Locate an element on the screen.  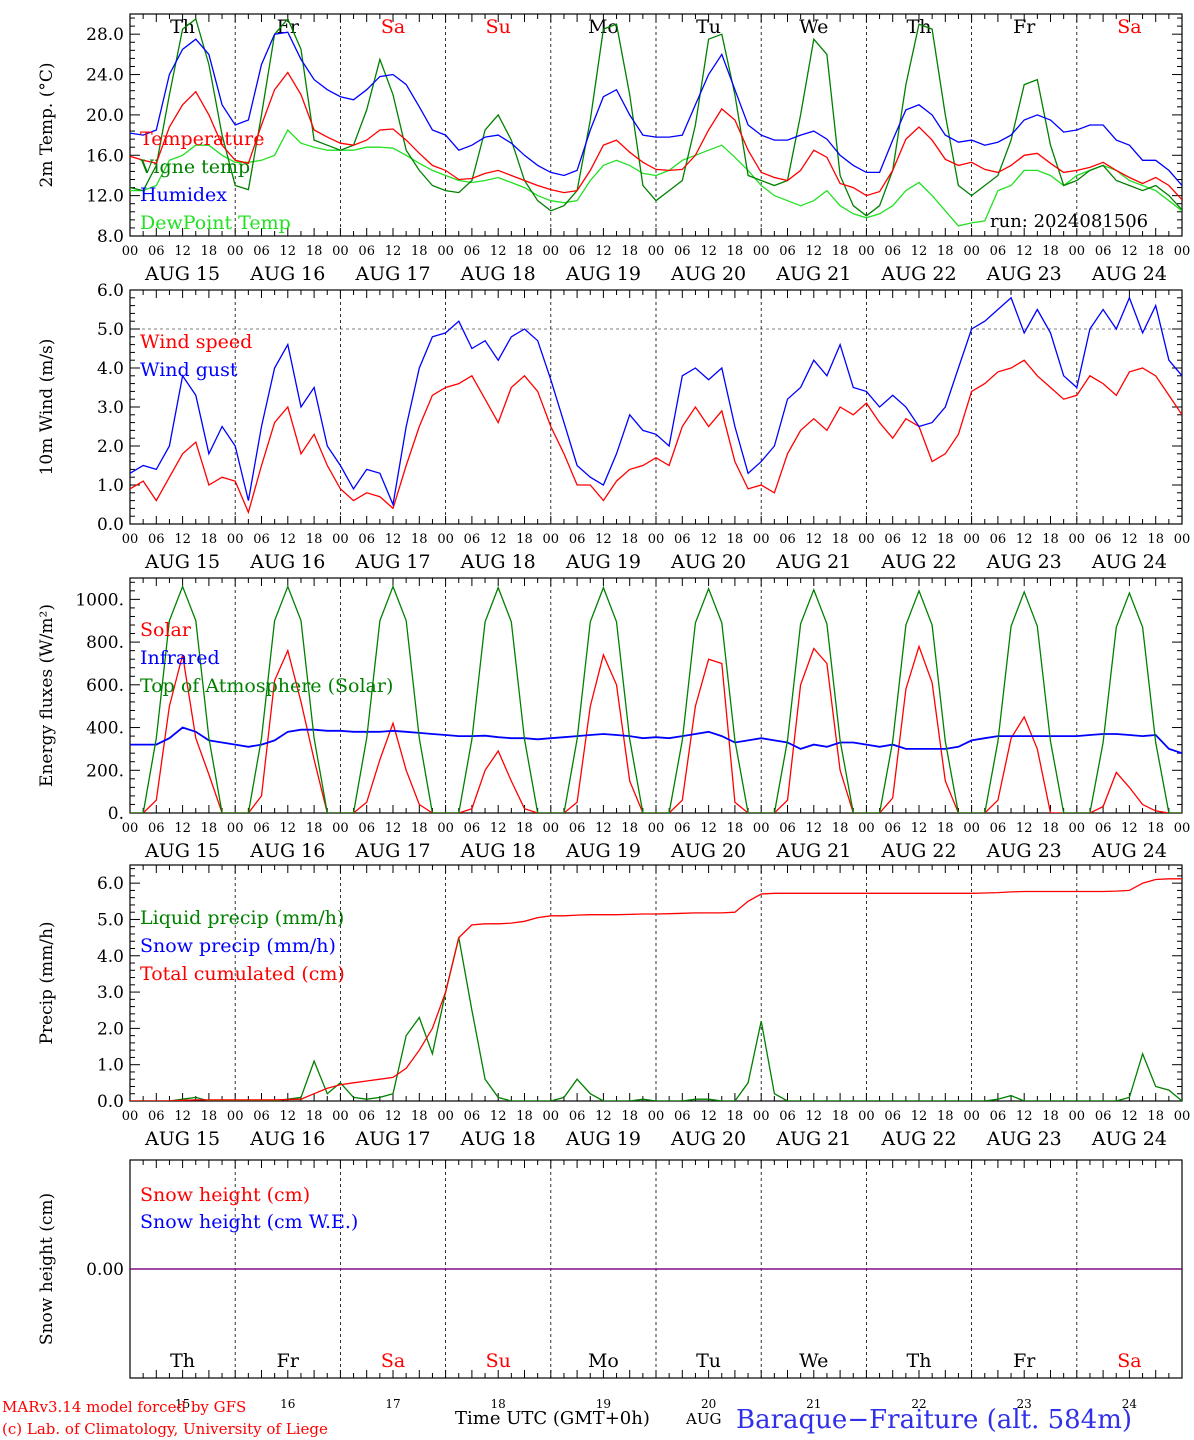
legend-entry: Total cumulated (cm) is located at coordinates (242, 974).